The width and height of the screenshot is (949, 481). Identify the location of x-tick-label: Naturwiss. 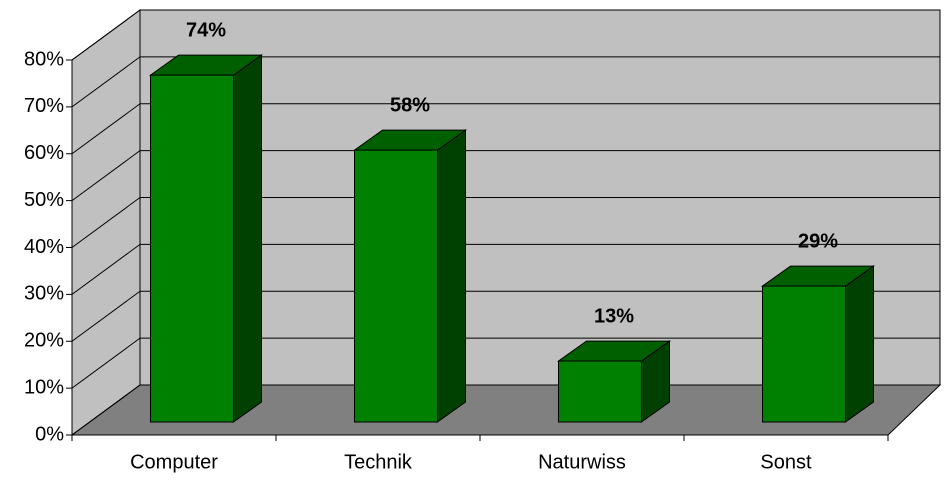
(582, 462).